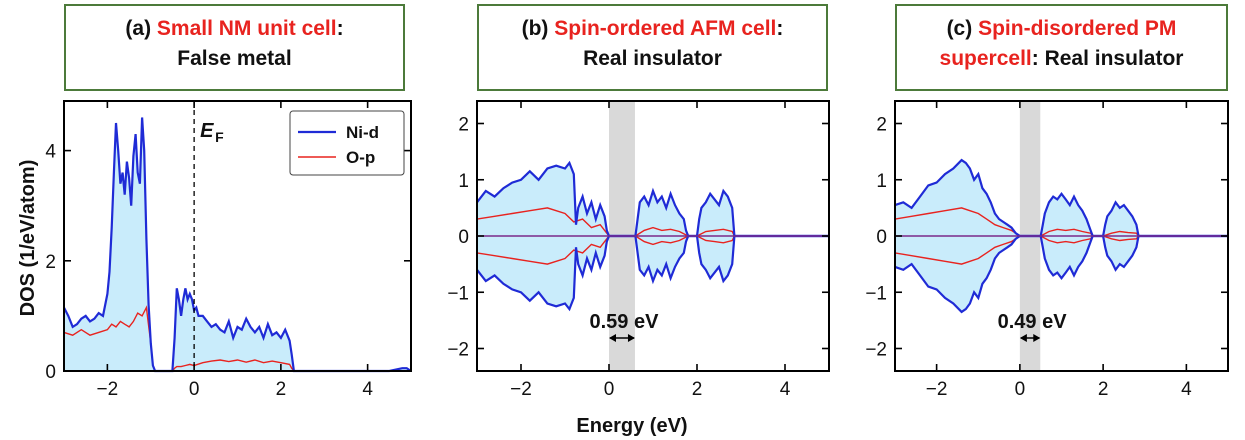  Describe the element at coordinates (458, 350) in the screenshot. I see `panel-b-ytick-label: −2` at that location.